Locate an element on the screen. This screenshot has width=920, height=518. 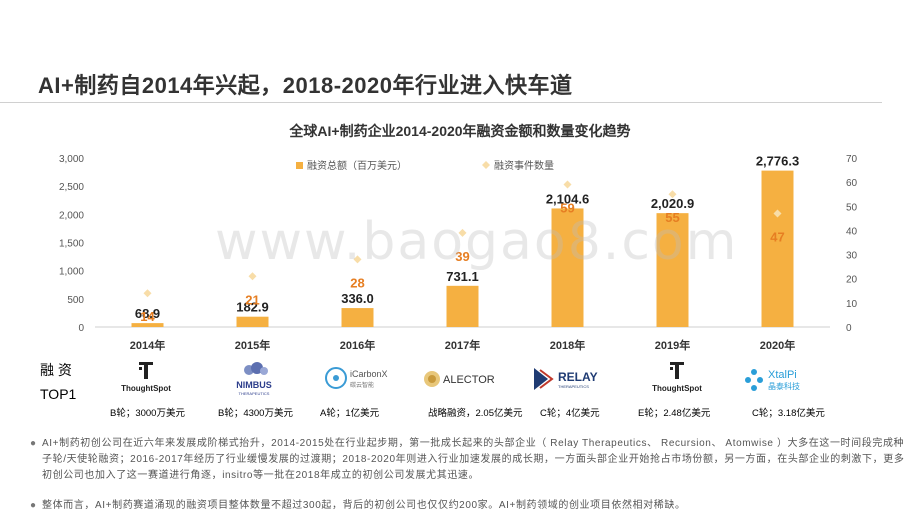
y-right-tick-label: 20 is located at coordinates (852, 280).